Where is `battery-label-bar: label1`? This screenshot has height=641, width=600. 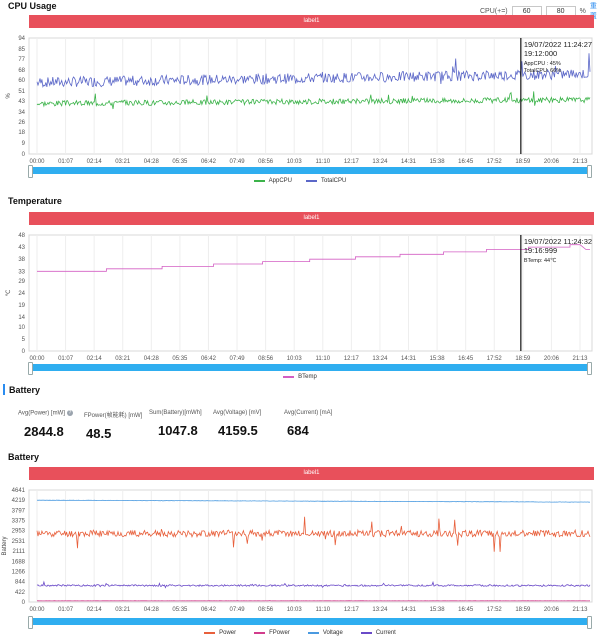
battery-label-bar: label1 is located at coordinates (311, 473).